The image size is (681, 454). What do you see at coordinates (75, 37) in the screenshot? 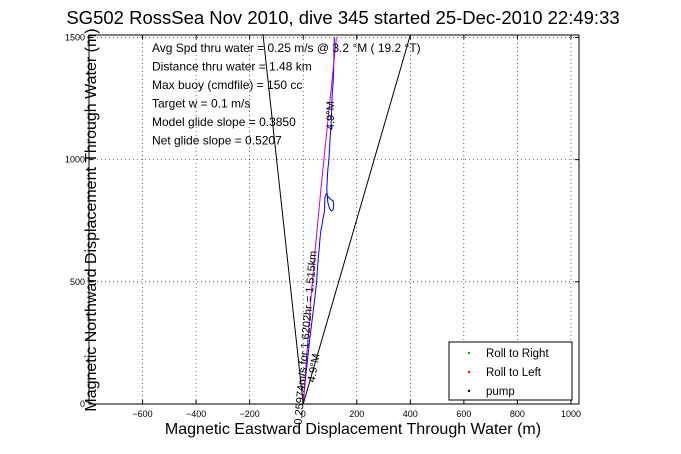
I see `y-tick-label: 1500` at bounding box center [75, 37].